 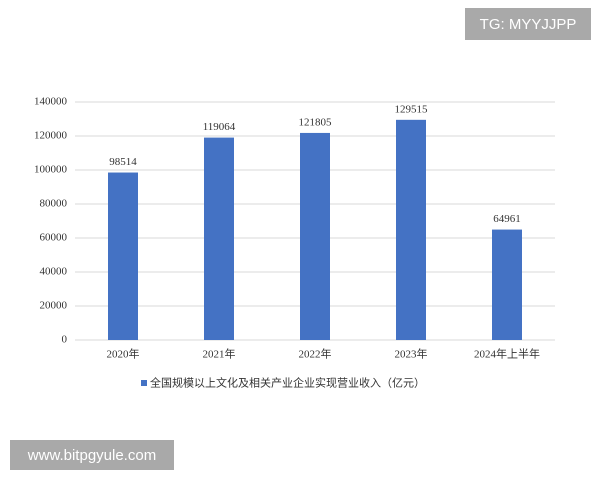 I want to click on x-tick-label: 2021年, so click(x=219, y=354).